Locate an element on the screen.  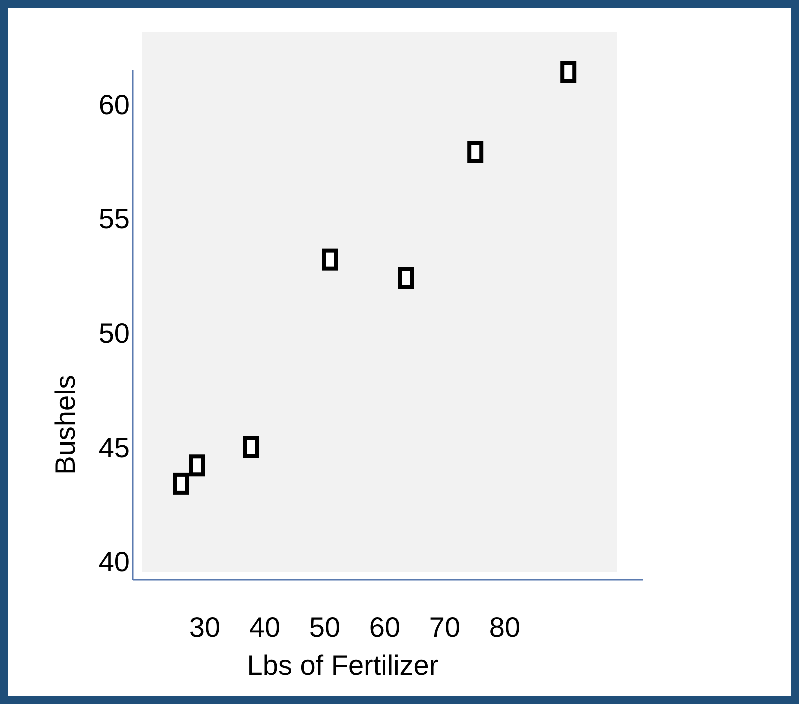
y-tick-label: 50 is located at coordinates (114, 334).